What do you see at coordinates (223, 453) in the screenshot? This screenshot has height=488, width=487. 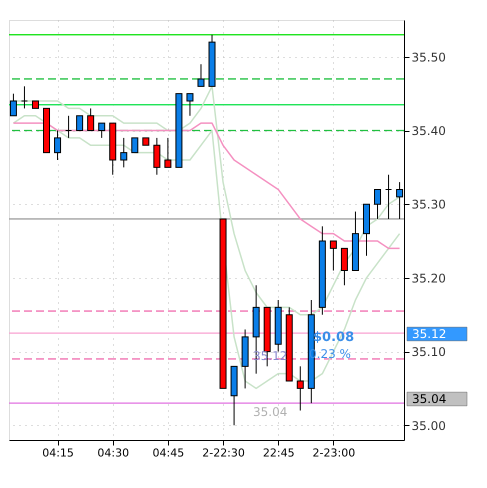 I see `x-tick-label: 2-22:30` at bounding box center [223, 453].